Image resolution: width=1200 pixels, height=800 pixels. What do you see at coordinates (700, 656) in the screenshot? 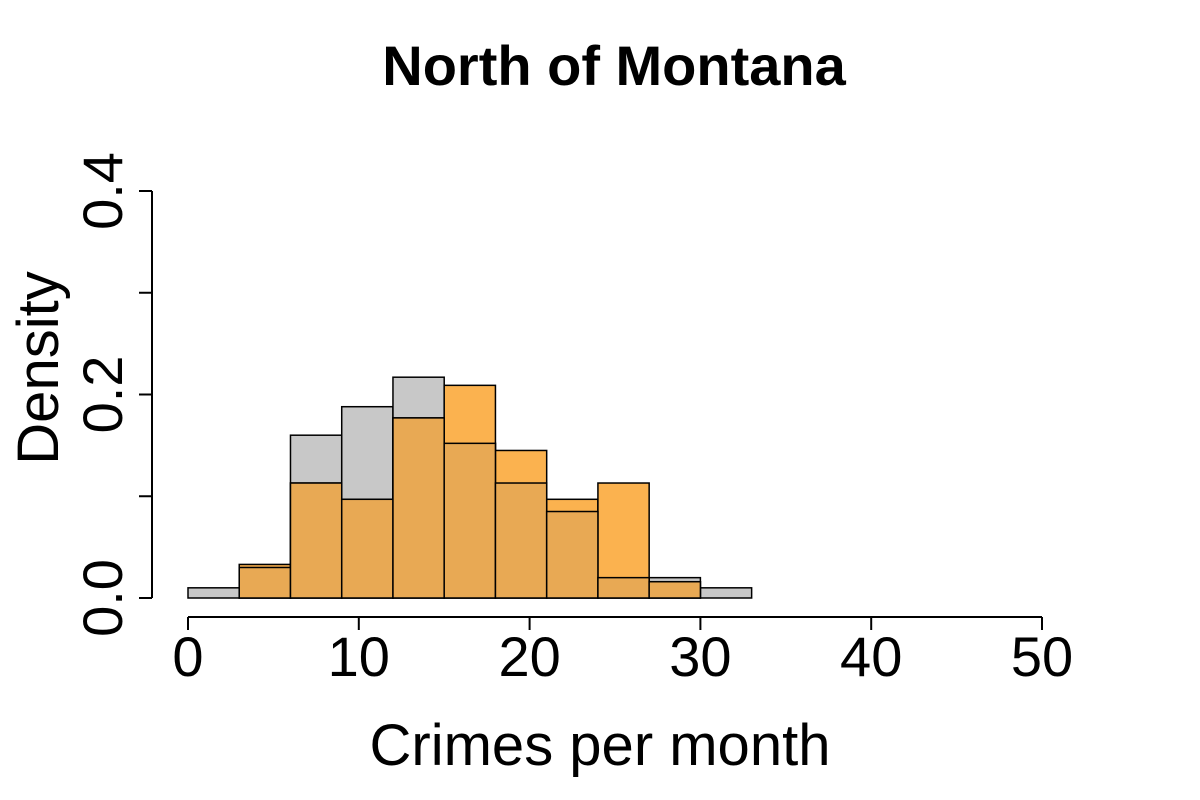
I see `x-tick-label-3: 30` at bounding box center [700, 656].